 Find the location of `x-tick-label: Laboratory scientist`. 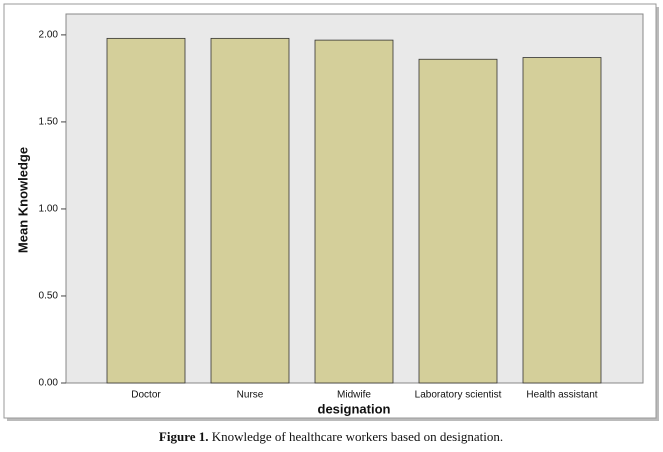

x-tick-label: Laboratory scientist is located at coordinates (458, 395).